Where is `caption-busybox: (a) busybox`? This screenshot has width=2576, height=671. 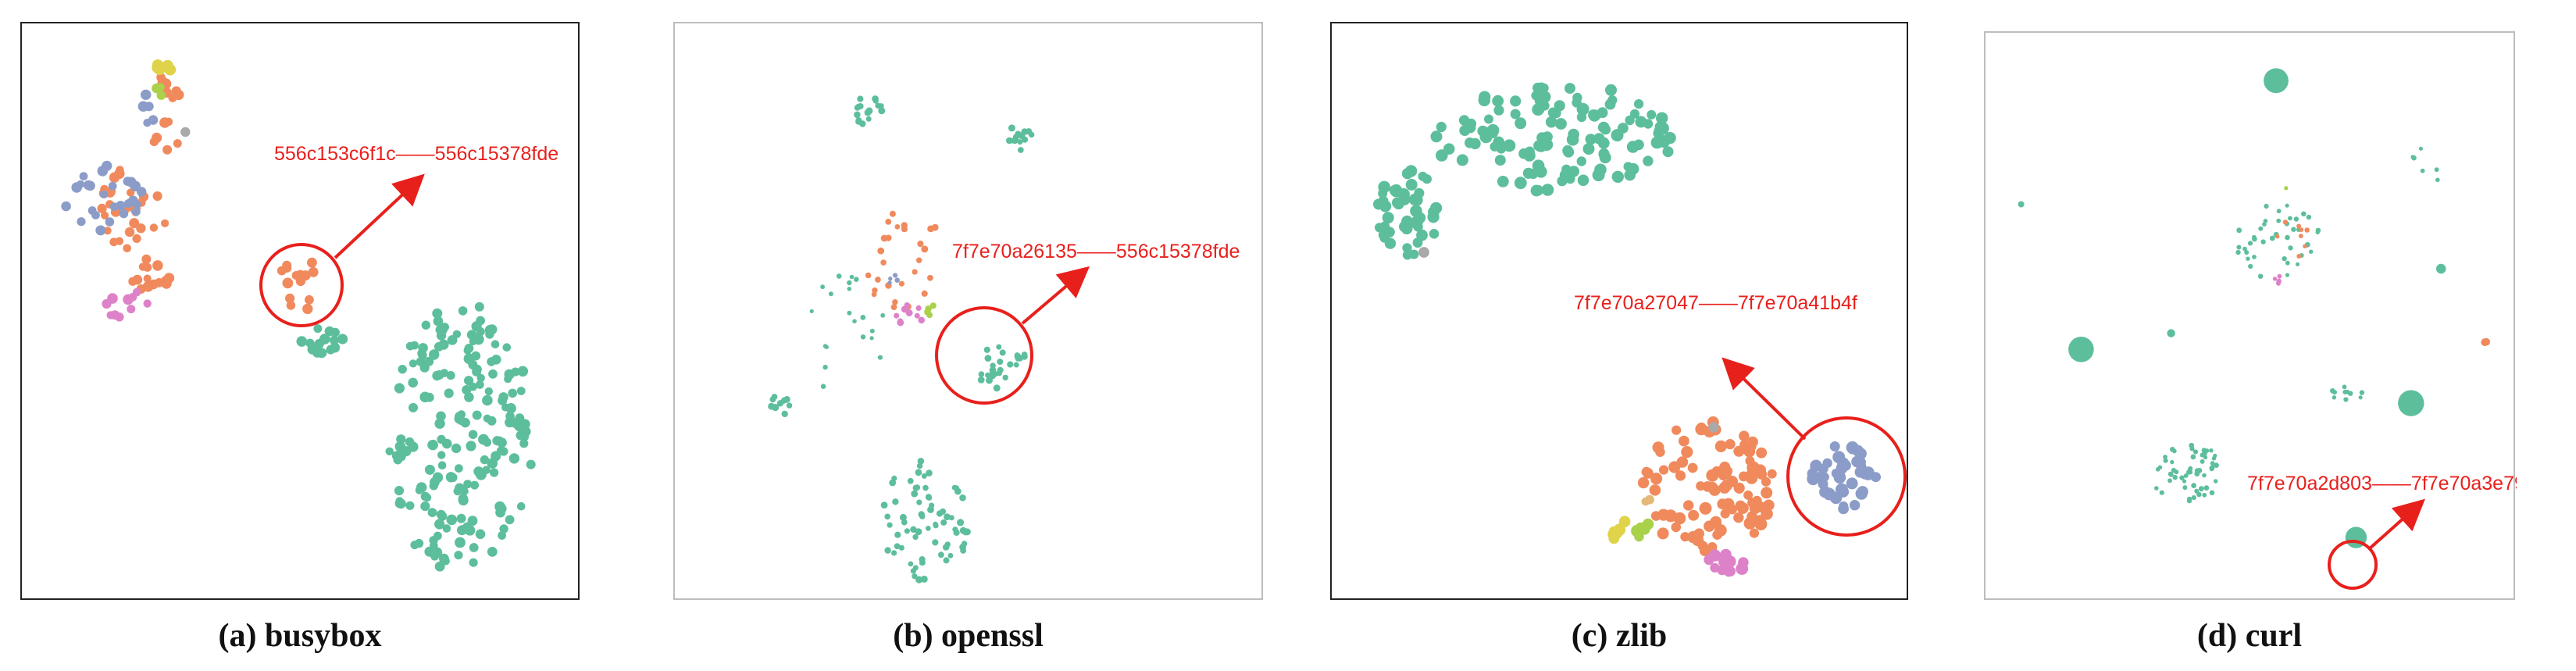
caption-busybox: (a) busybox is located at coordinates (300, 636).